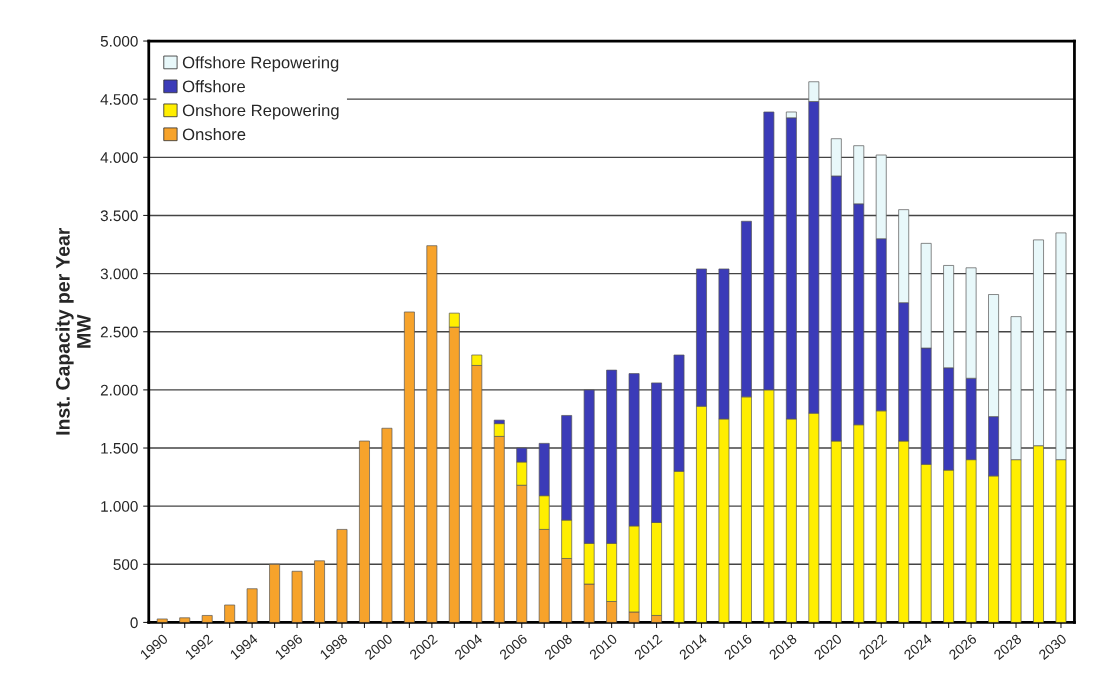 This screenshot has height=684, width=1102. What do you see at coordinates (260, 64) in the screenshot?
I see `legend-label: Offshore Repowering` at bounding box center [260, 64].